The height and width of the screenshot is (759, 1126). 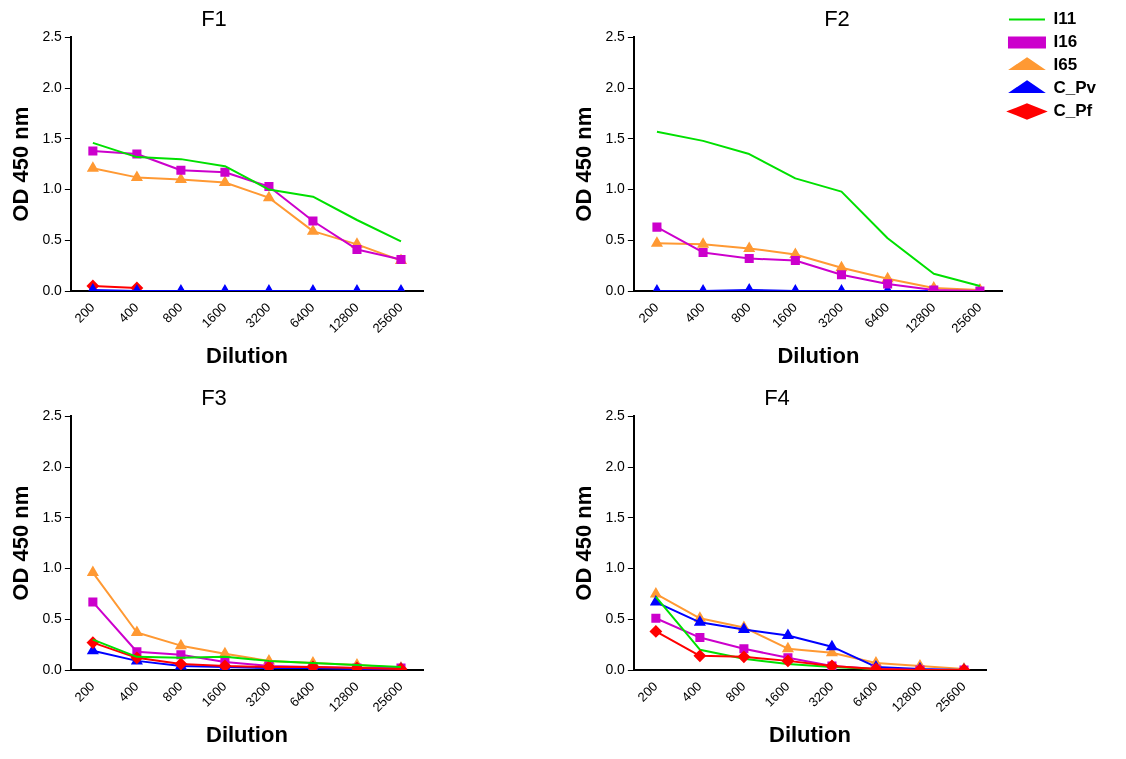 I want to click on chart-title: F1, so click(x=214, y=19).